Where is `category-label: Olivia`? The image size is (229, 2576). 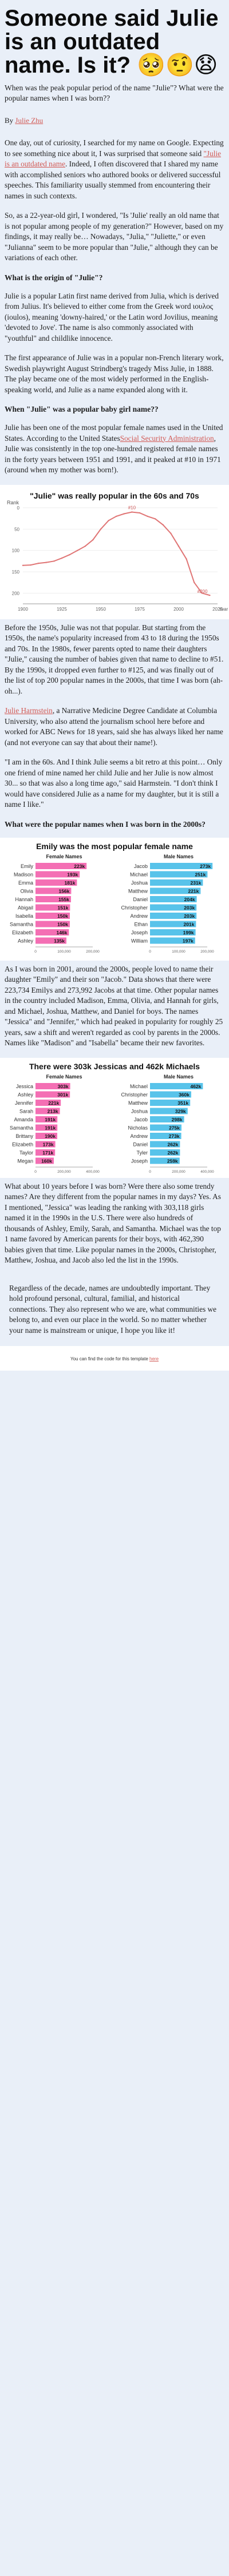
category-label: Olivia is located at coordinates (27, 891).